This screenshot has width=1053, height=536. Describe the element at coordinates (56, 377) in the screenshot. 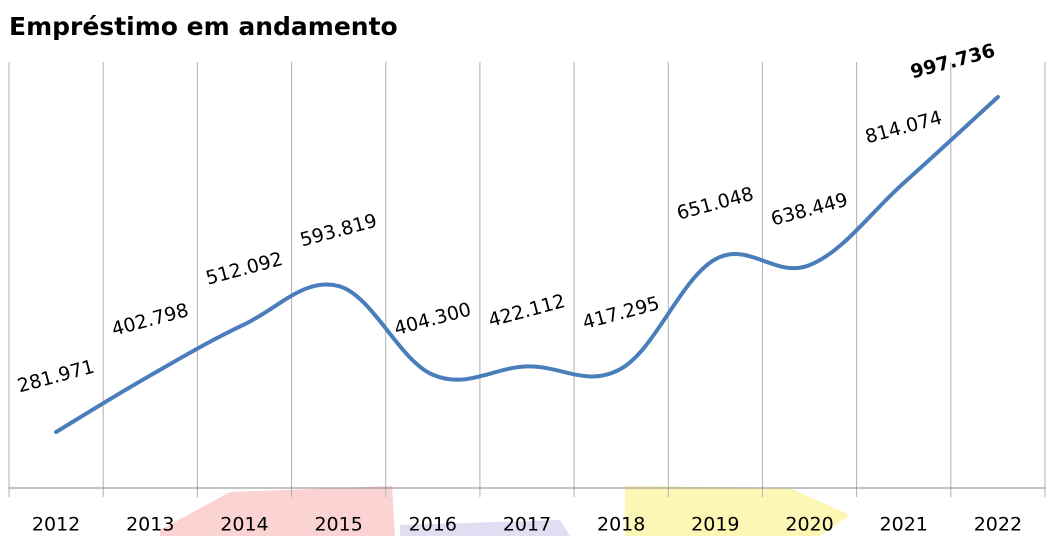

I see `data-label: 281.971` at that location.